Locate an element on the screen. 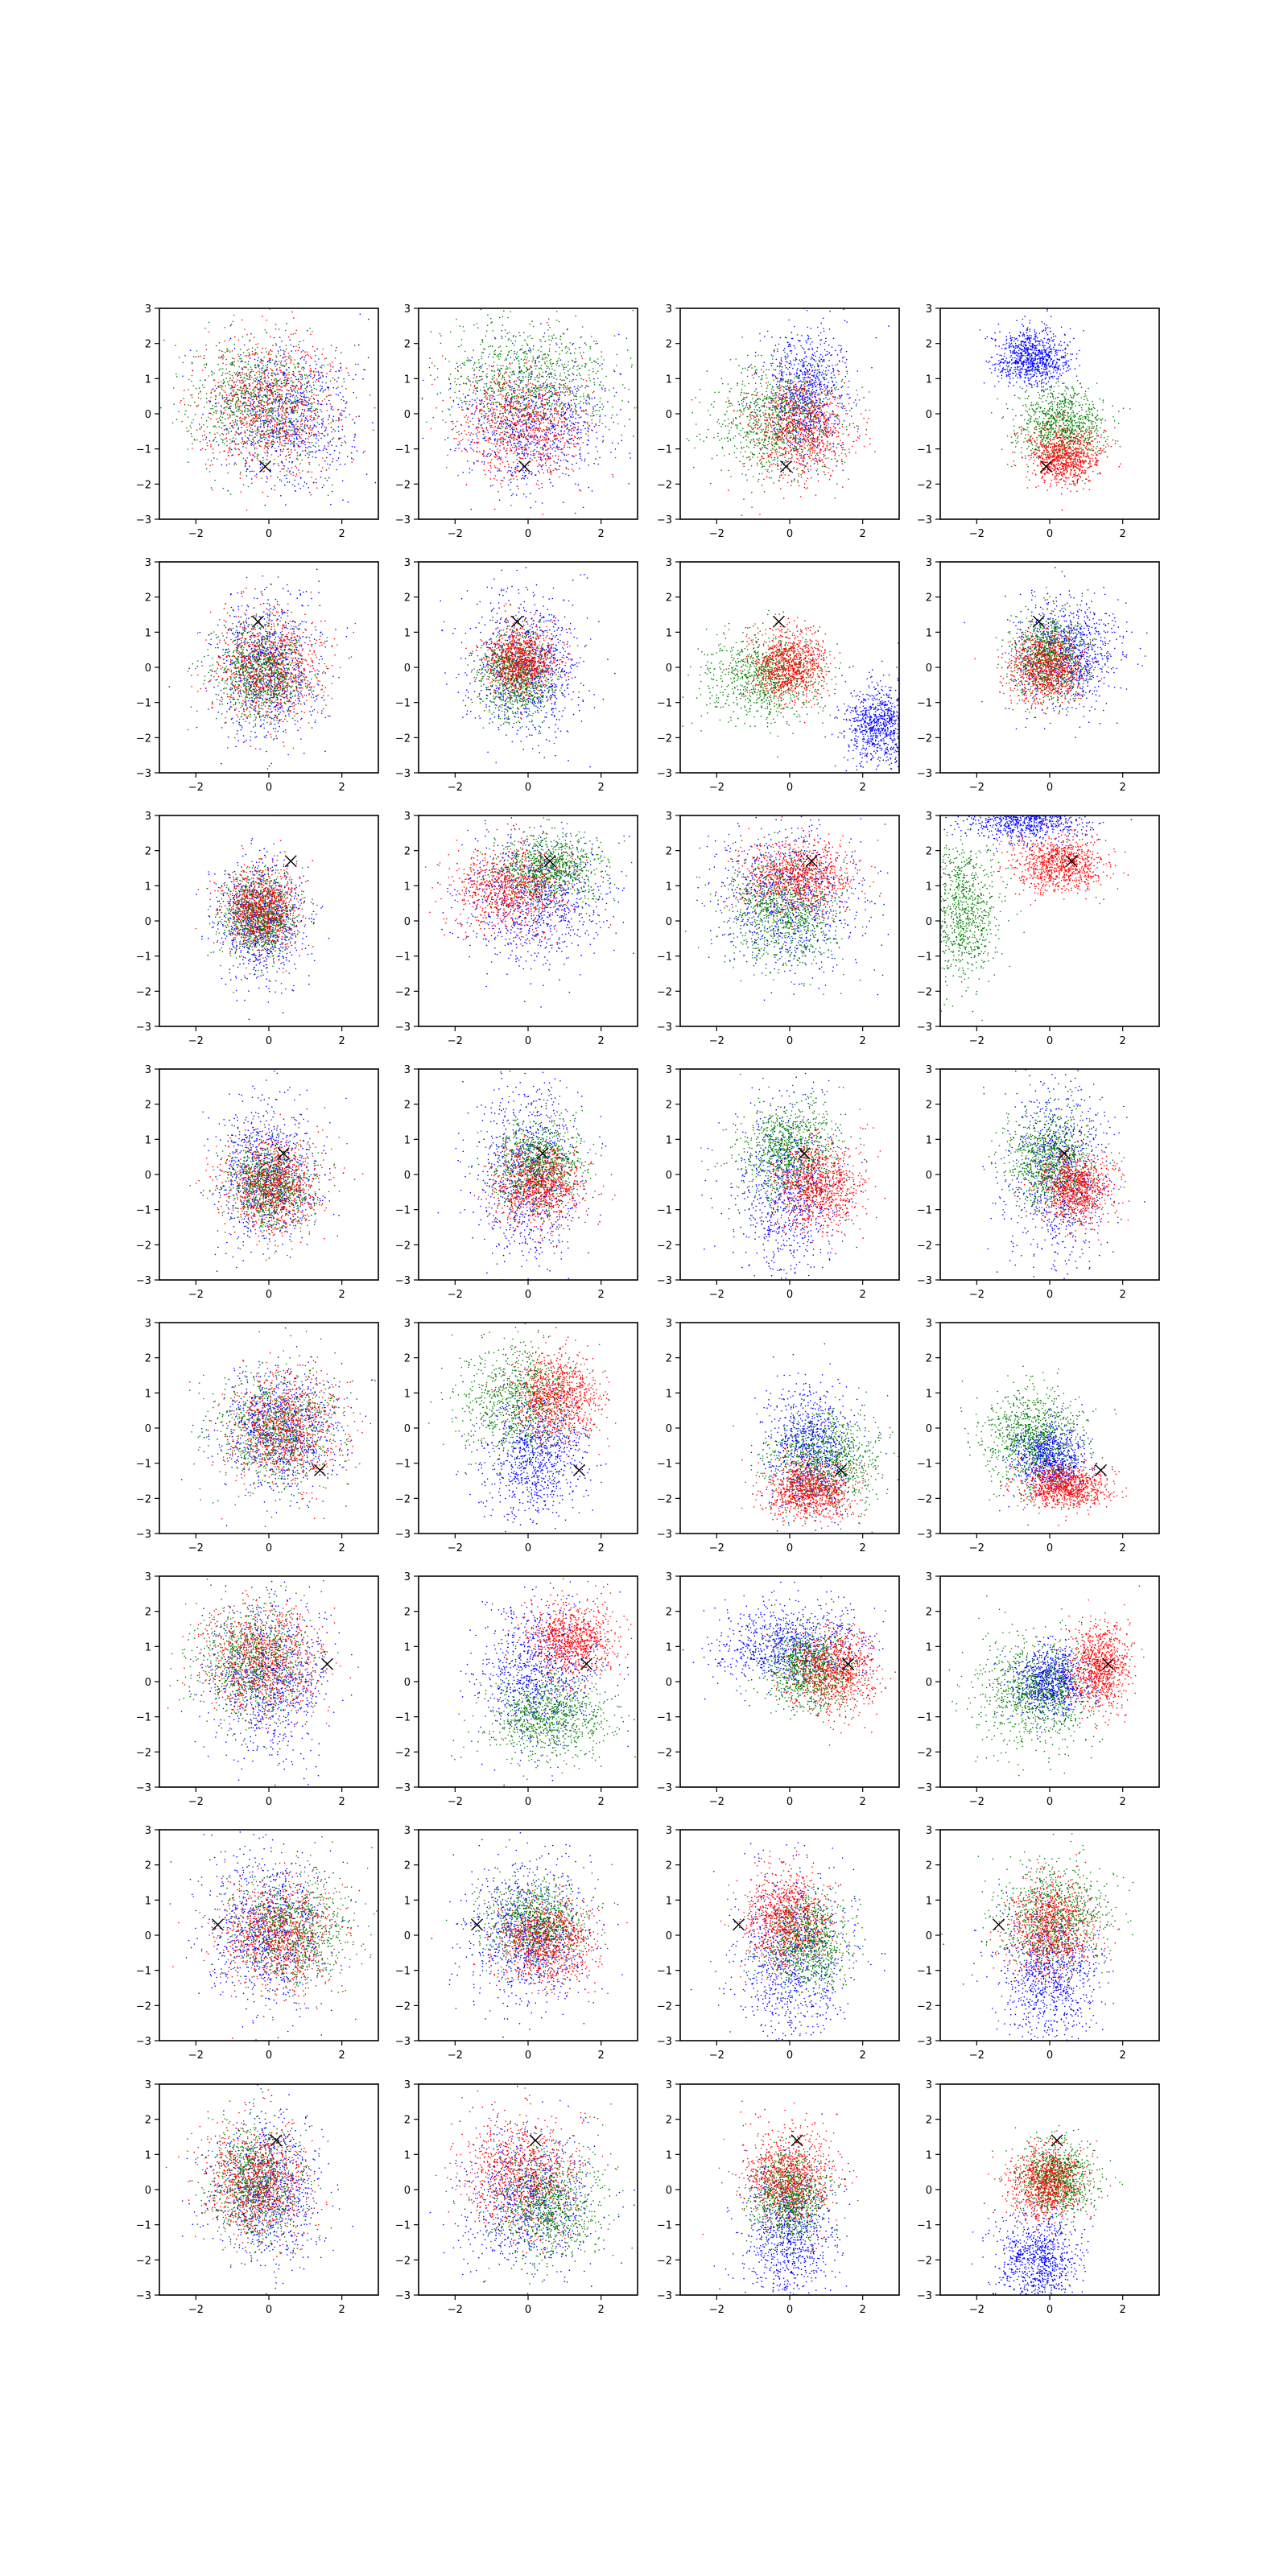 This screenshot has width=1288, height=2576. y-tick-label: −3 is located at coordinates (143, 520).